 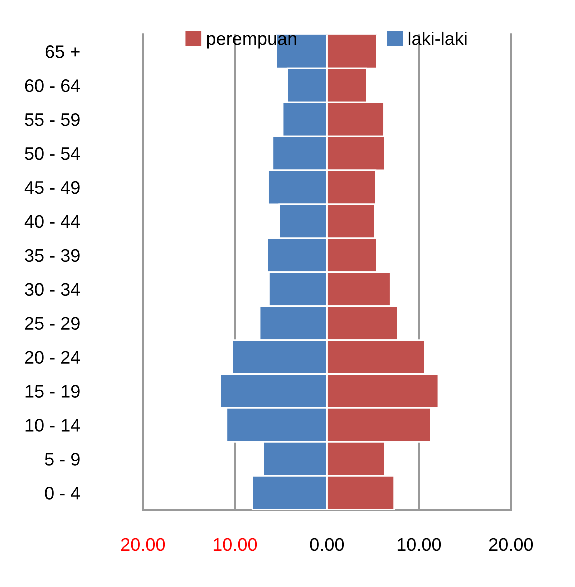 What do you see at coordinates (437, 39) in the screenshot?
I see `legend-label: laki-laki` at bounding box center [437, 39].